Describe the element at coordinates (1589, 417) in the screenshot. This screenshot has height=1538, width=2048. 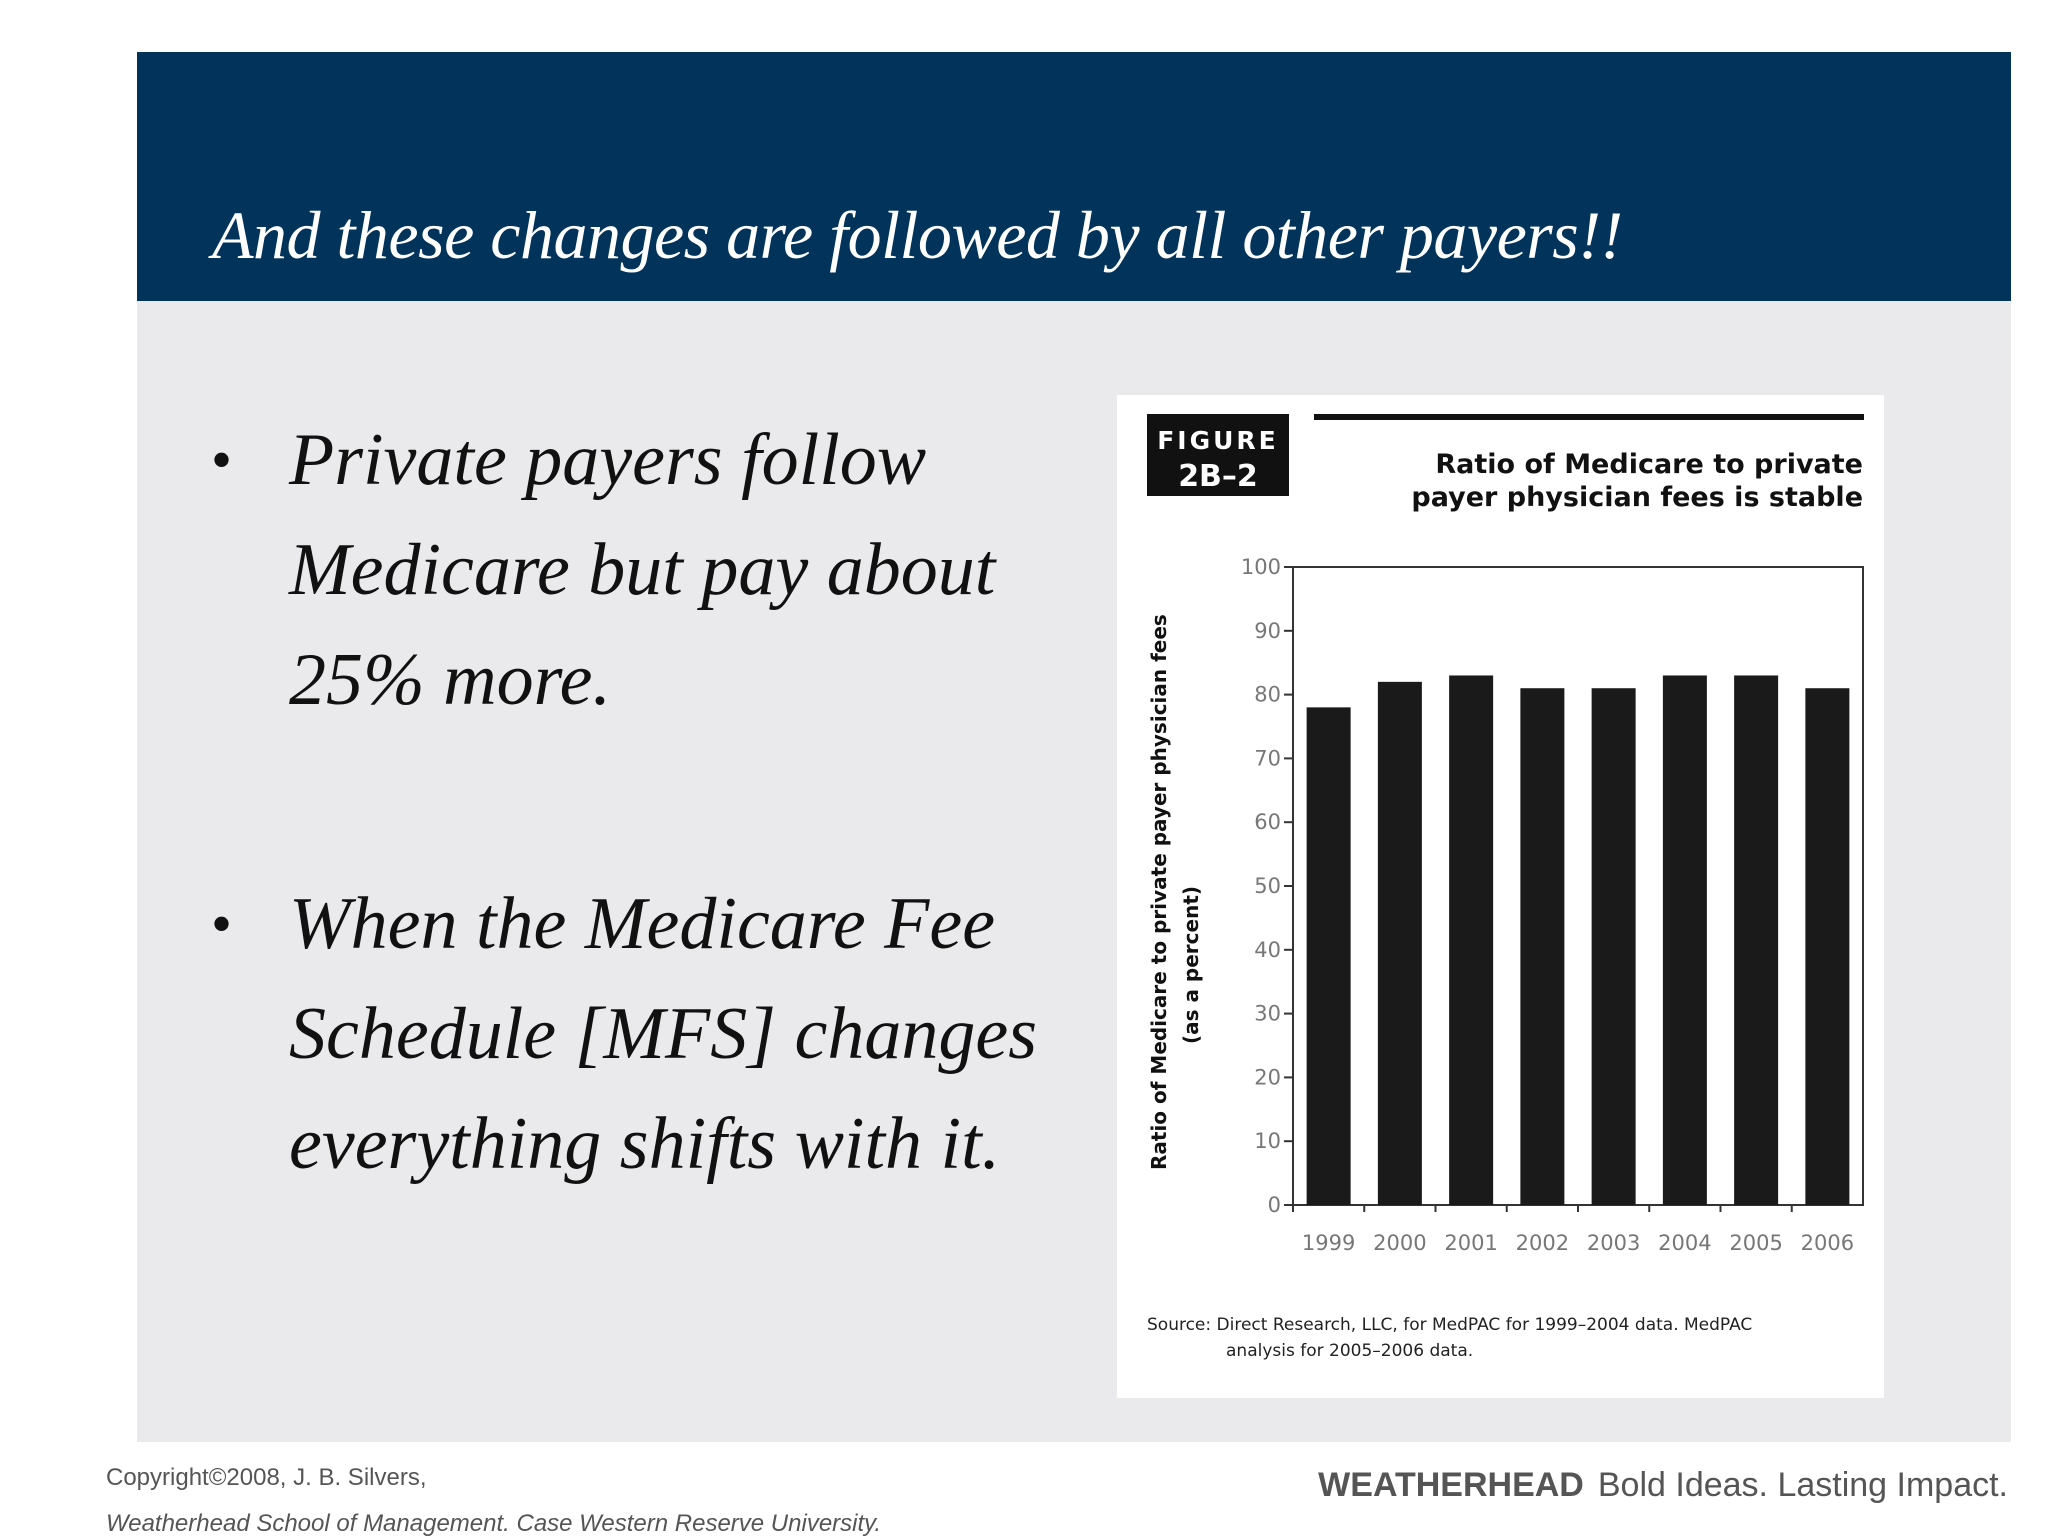
I see `figure-top-rule` at that location.